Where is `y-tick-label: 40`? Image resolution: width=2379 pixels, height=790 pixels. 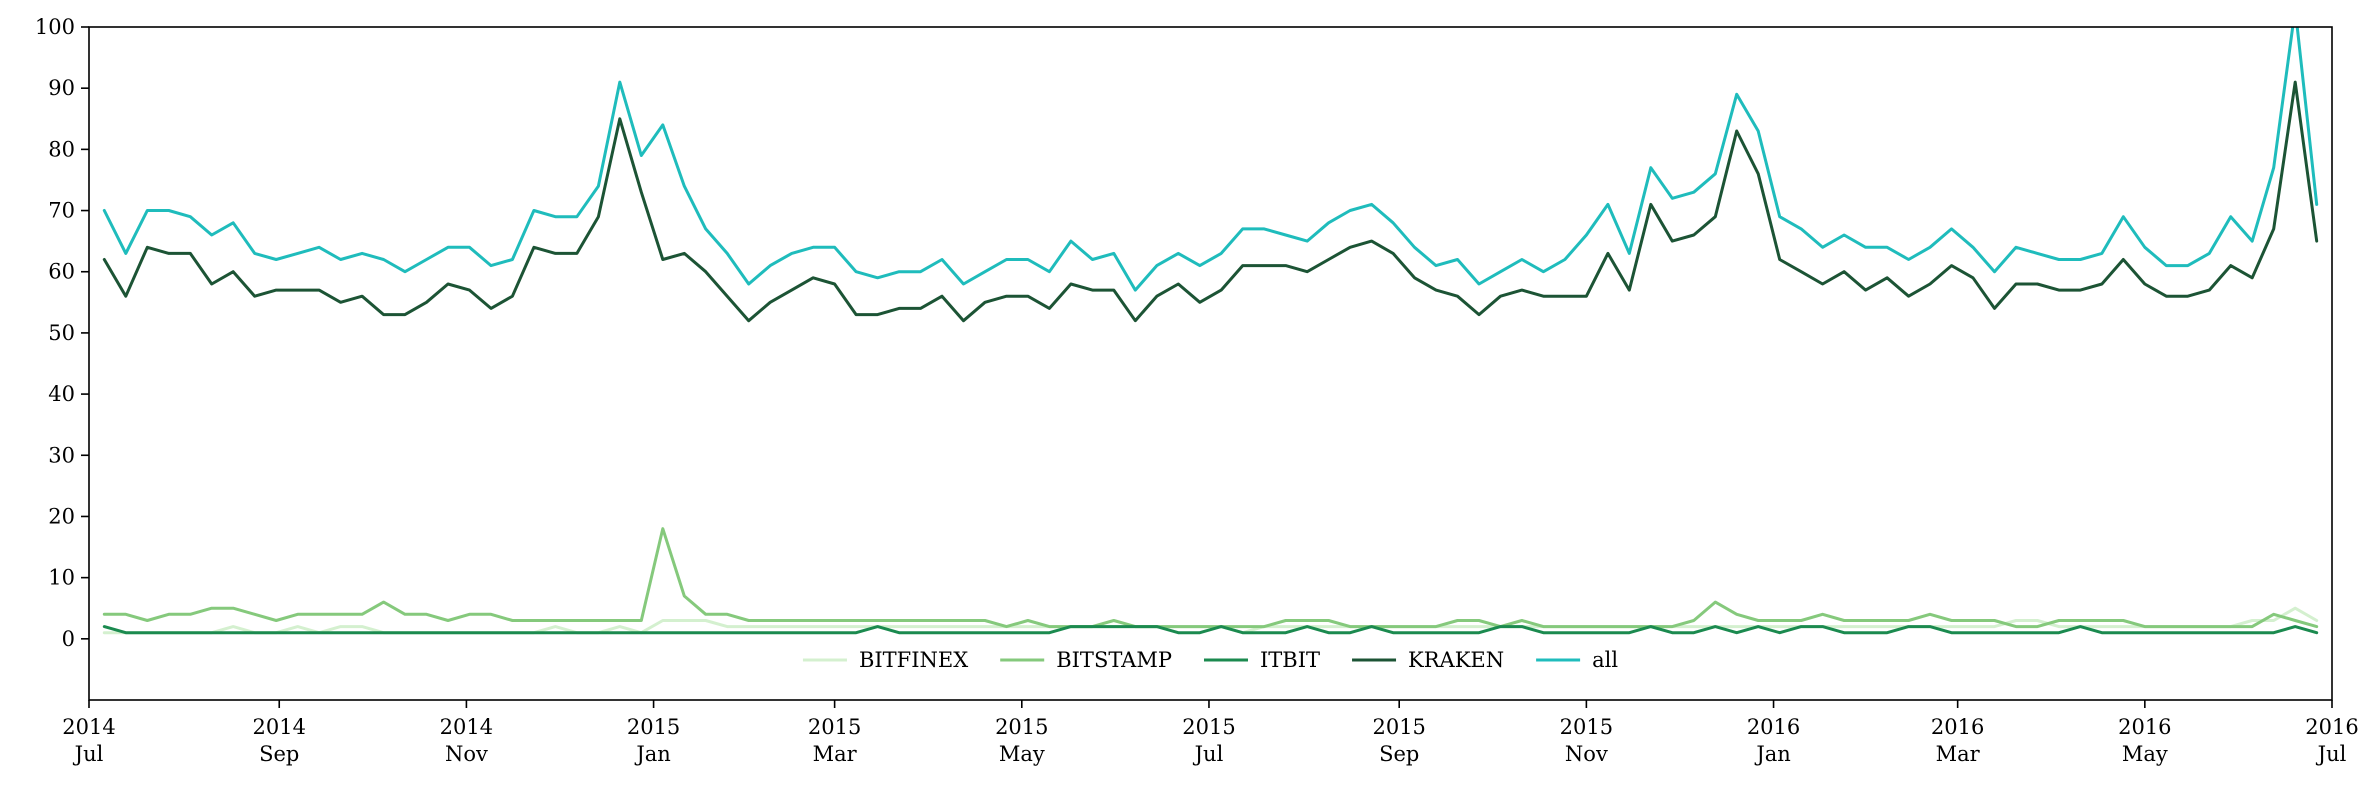 y-tick-label: 40 is located at coordinates (61, 394).